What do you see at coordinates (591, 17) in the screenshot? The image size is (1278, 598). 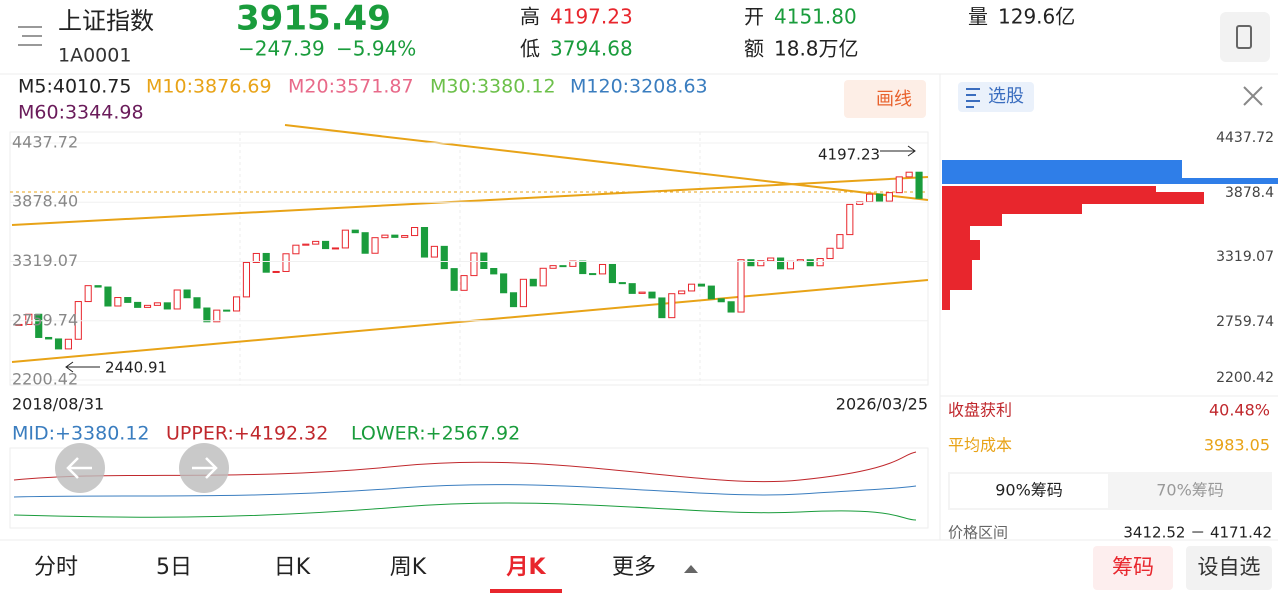 I see `high: 4197.23` at bounding box center [591, 17].